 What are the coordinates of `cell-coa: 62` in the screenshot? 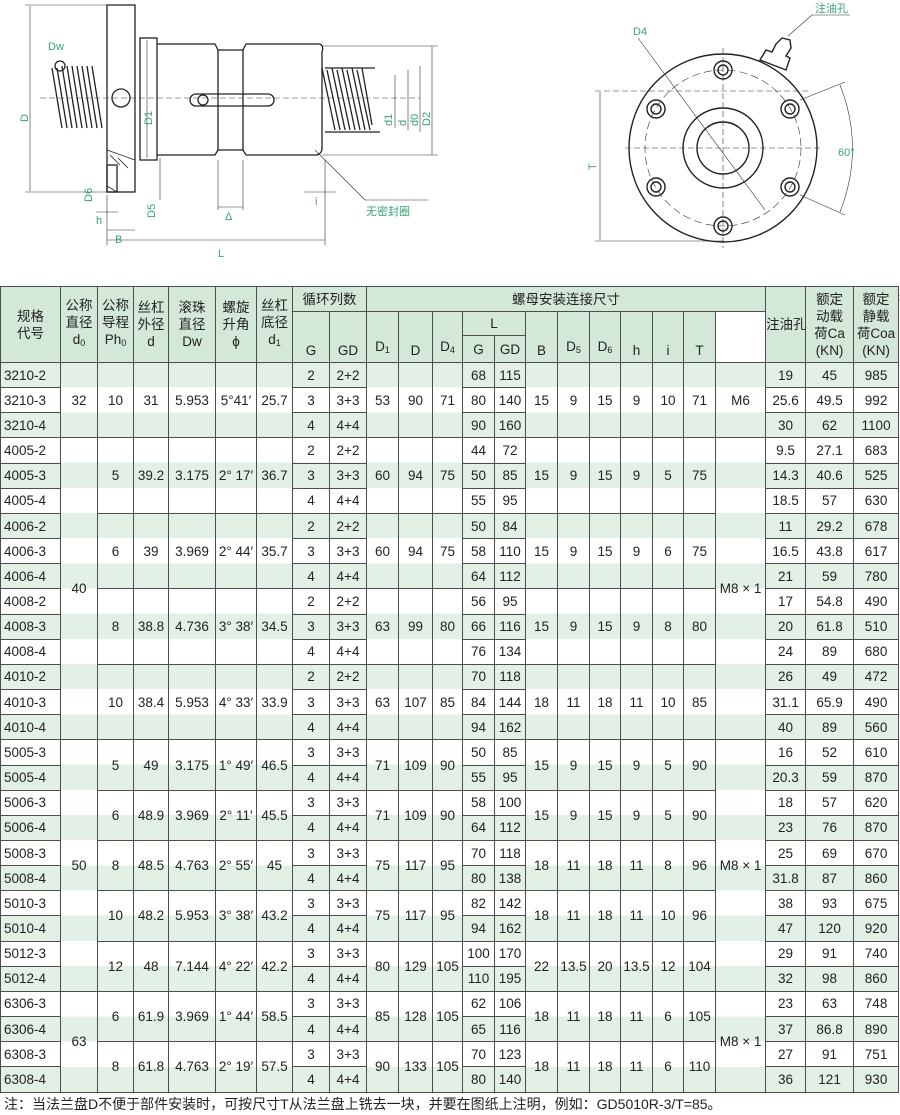 It's located at (830, 425).